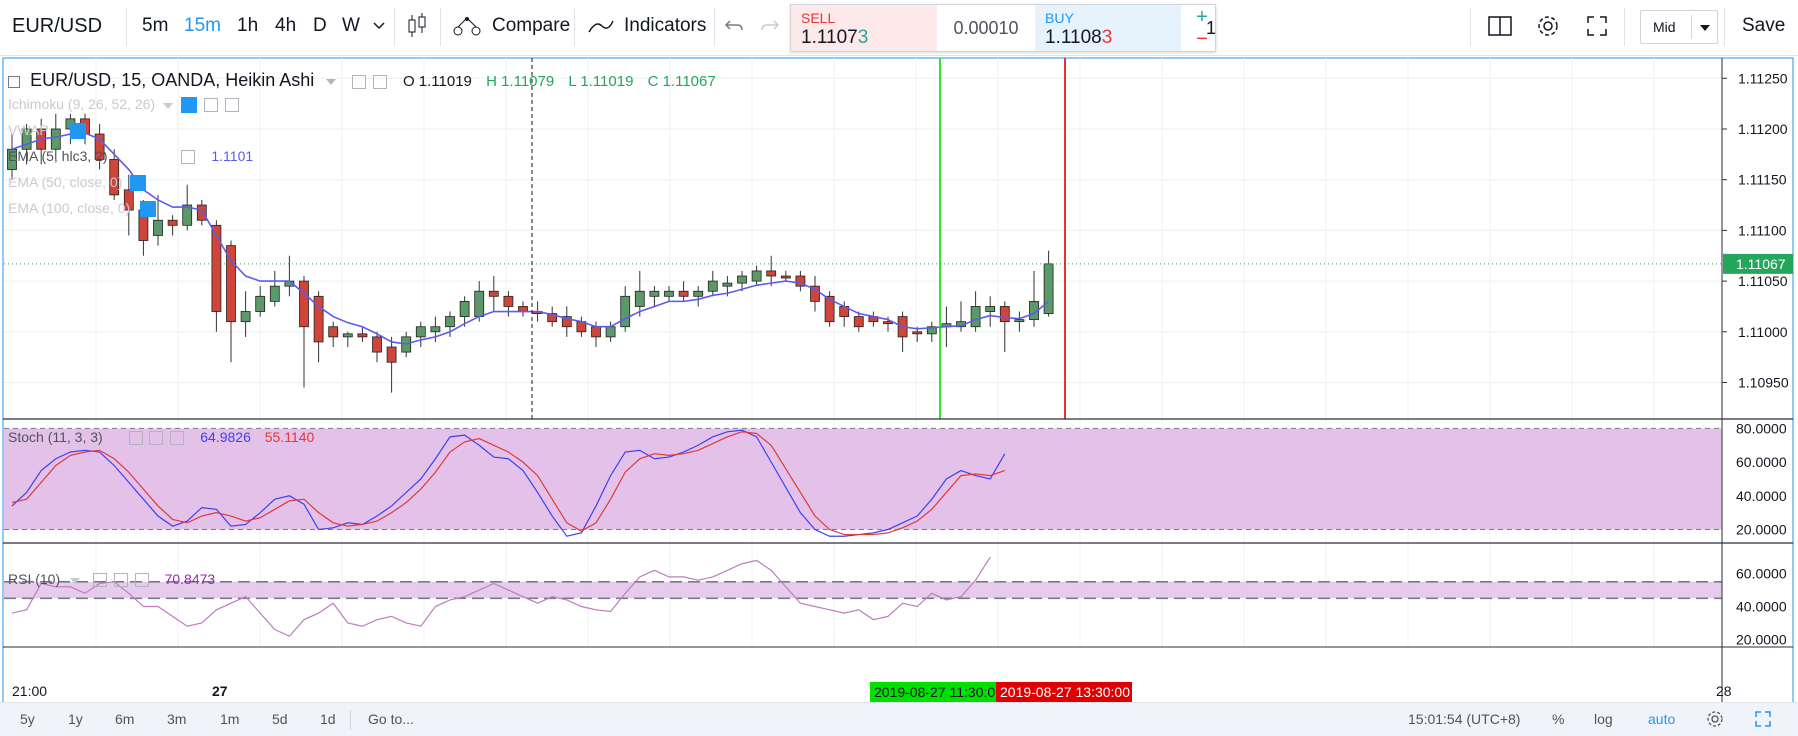 The image size is (1798, 736). I want to click on rsi-line, so click(501, 596).